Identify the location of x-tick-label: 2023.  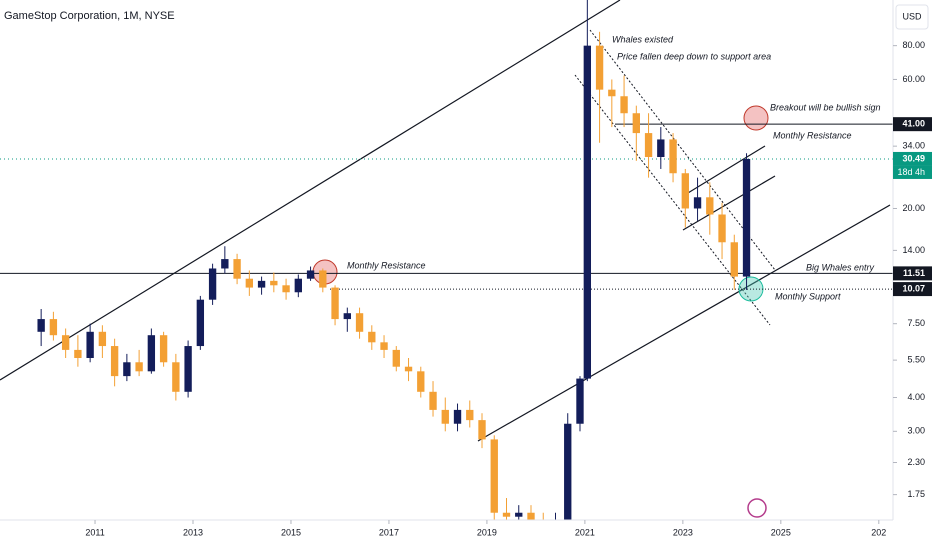
(683, 532).